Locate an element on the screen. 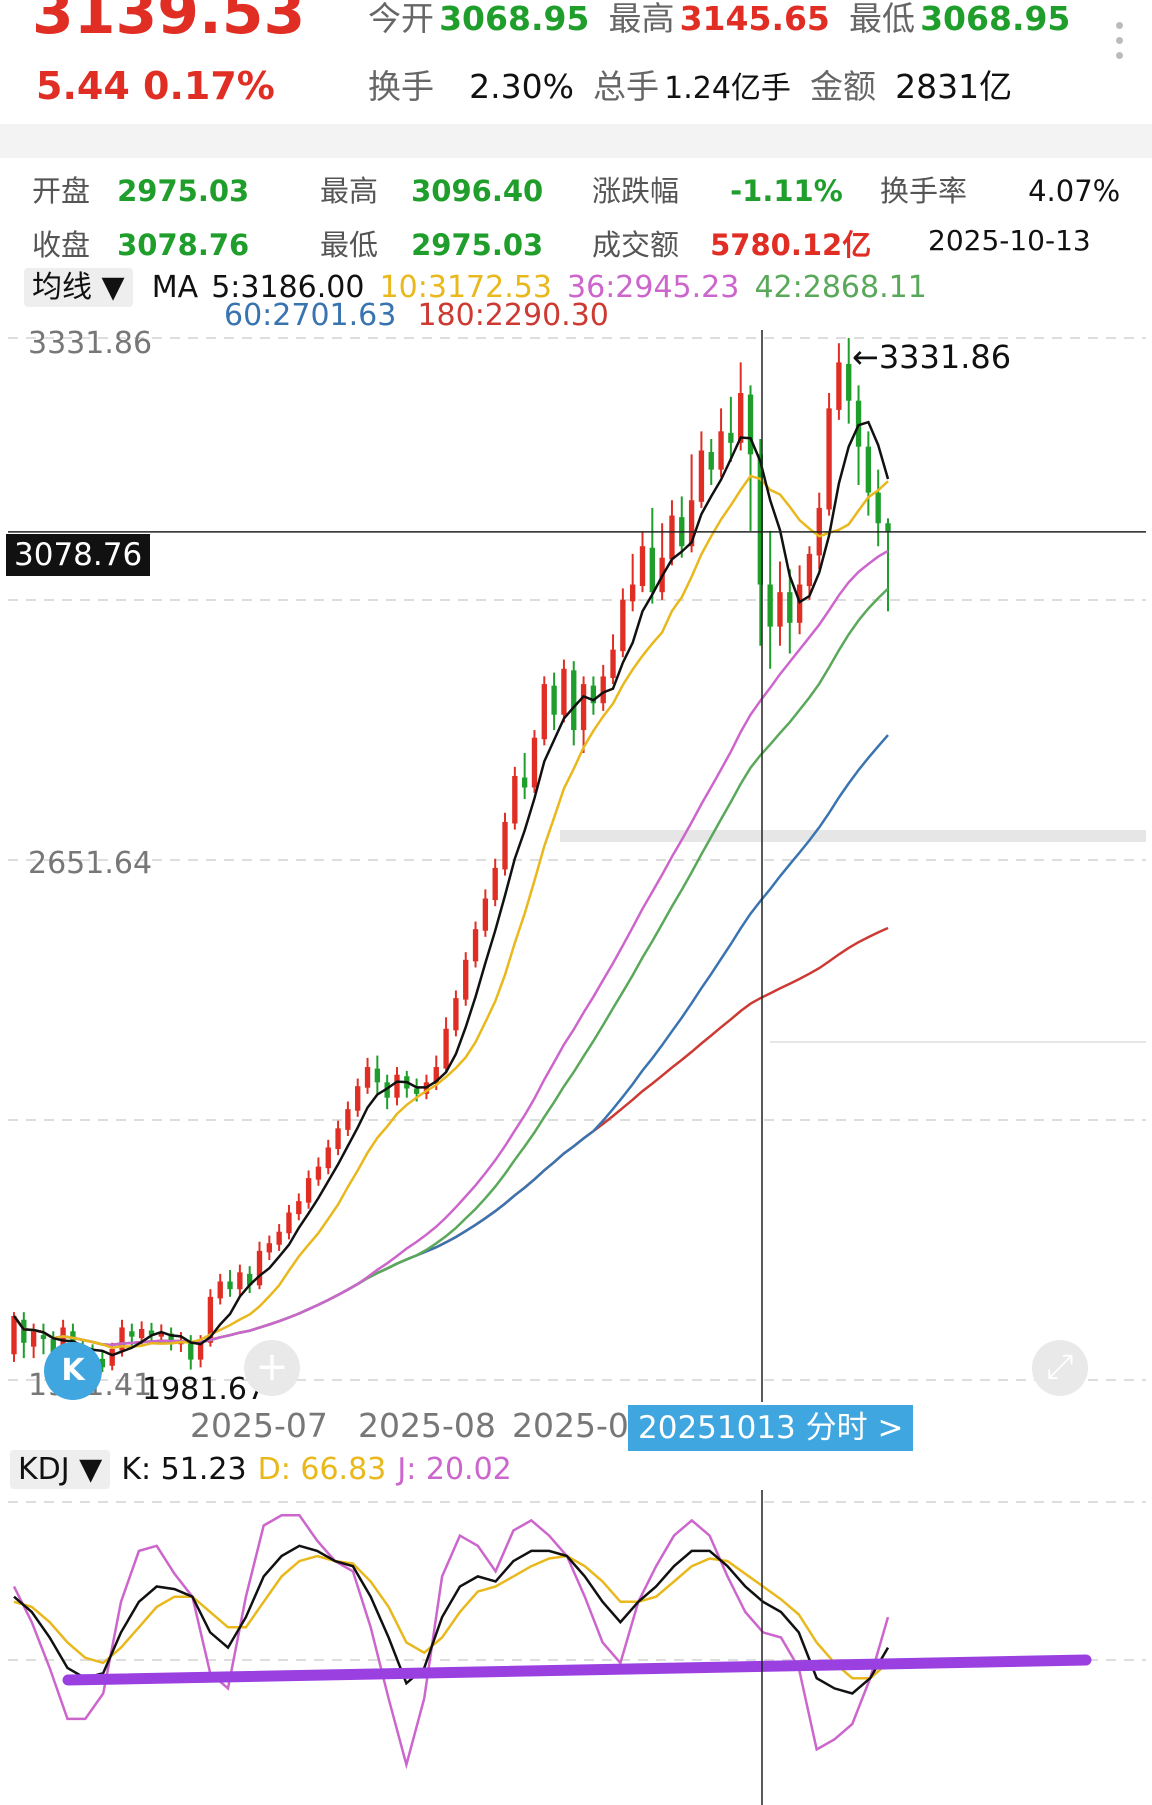 The image size is (1152, 1805). kdj-selector: KDJ ▼ is located at coordinates (60, 1469).